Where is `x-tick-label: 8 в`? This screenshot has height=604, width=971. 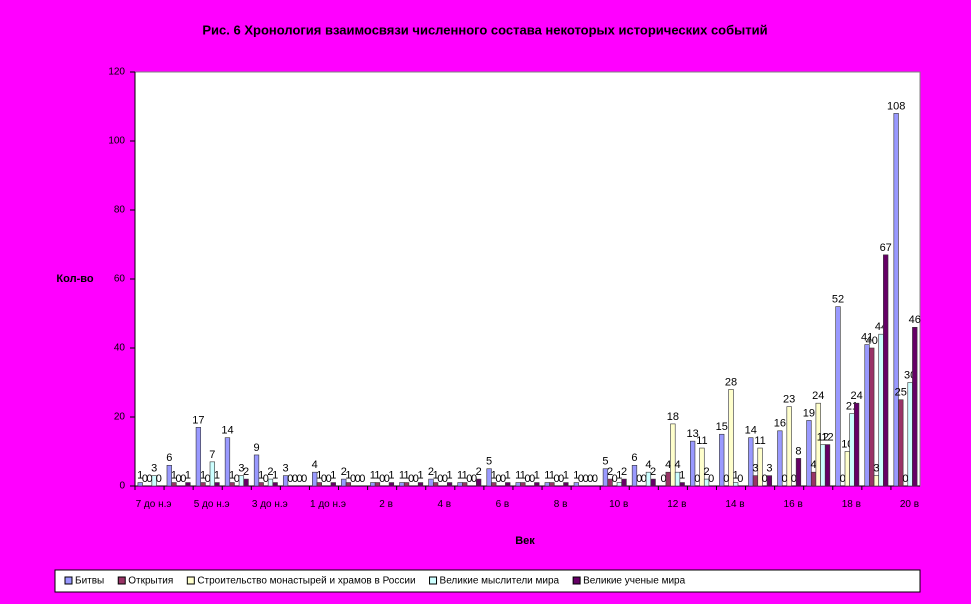 x-tick-label: 8 в is located at coordinates (560, 504).